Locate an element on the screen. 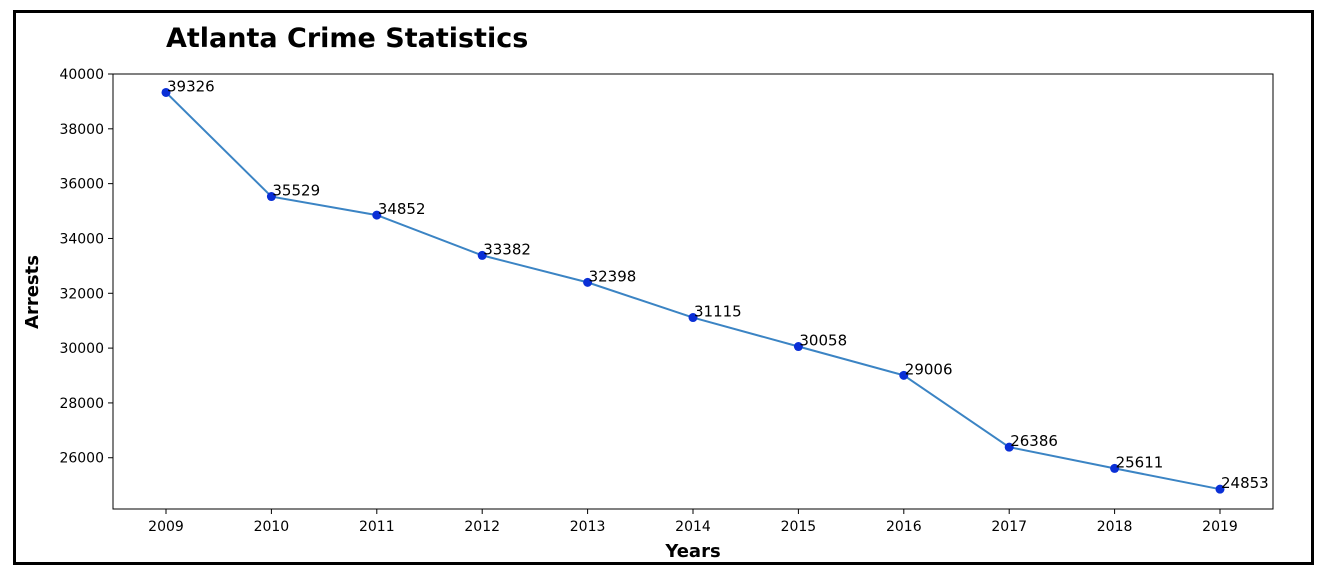  data-label-2010: 35529 is located at coordinates (296, 191).